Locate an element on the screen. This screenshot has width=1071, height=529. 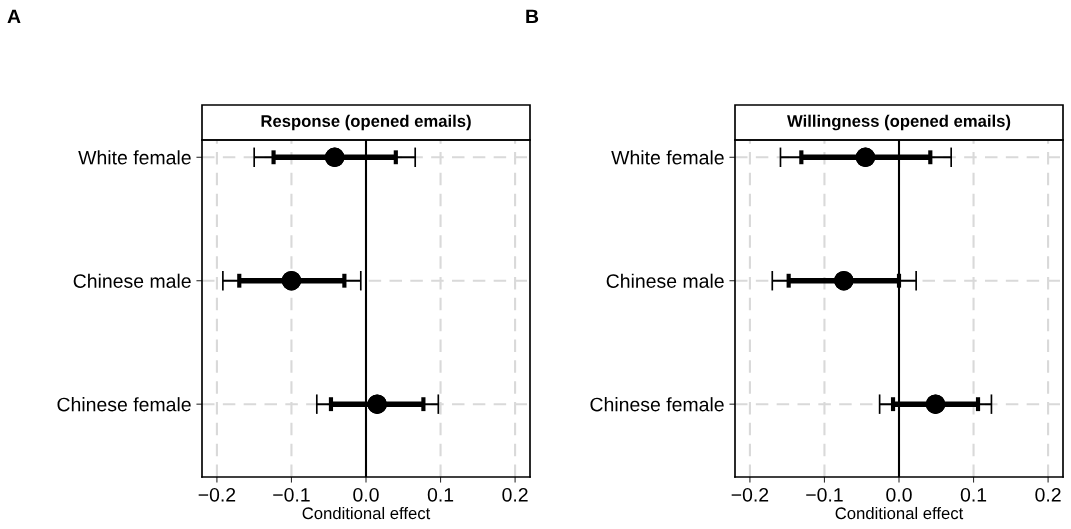
text: B is located at coordinates (532, 16).